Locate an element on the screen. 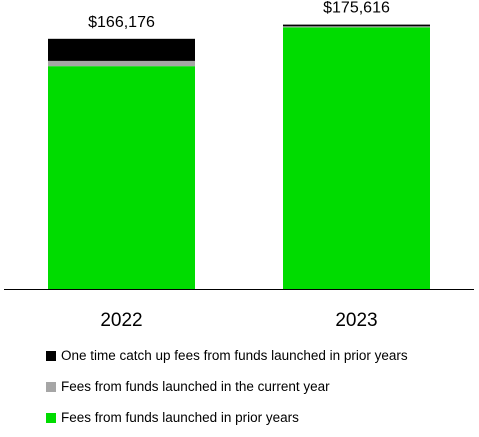 The width and height of the screenshot is (479, 437). x-axis-ticks: 2022 2023 is located at coordinates (238, 320).